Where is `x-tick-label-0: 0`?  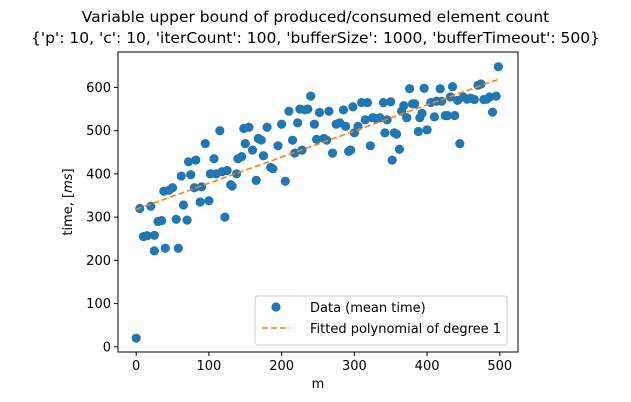
x-tick-label-0: 0 is located at coordinates (136, 366).